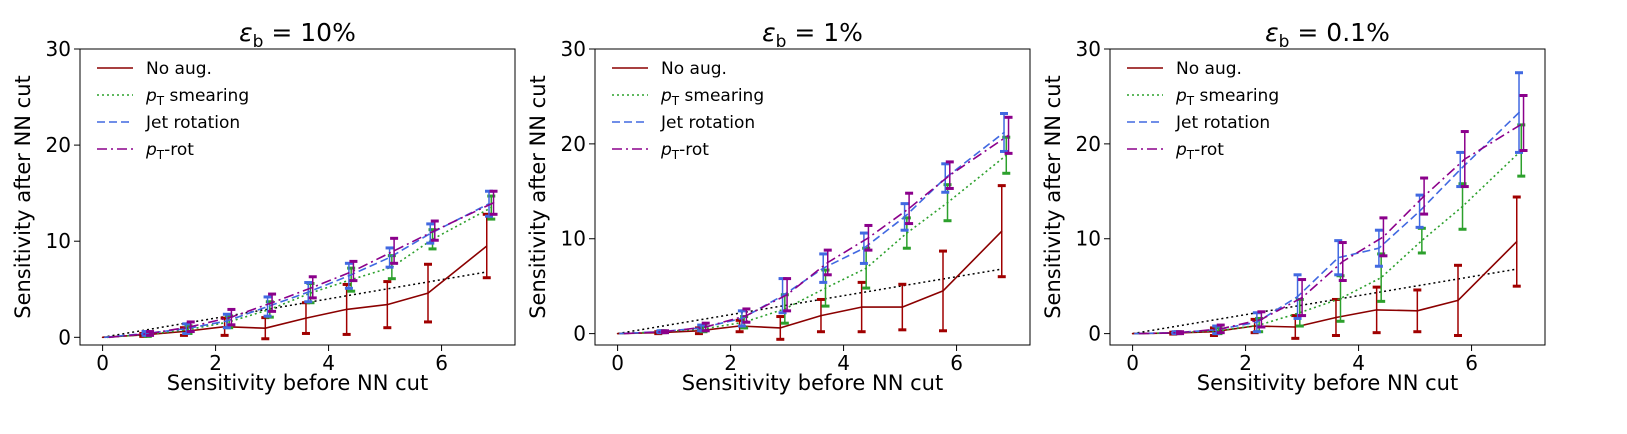 The width and height of the screenshot is (1627, 434). Describe the element at coordinates (1132, 363) in the screenshot. I see `x-tick-label: 0` at that location.